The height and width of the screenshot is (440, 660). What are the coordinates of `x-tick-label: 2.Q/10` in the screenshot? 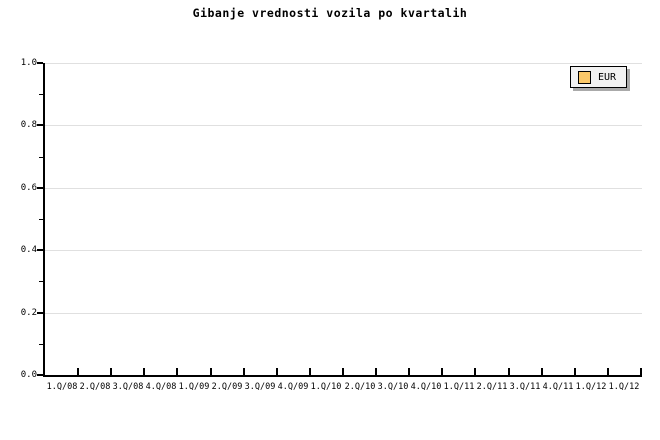 It's located at (360, 387).